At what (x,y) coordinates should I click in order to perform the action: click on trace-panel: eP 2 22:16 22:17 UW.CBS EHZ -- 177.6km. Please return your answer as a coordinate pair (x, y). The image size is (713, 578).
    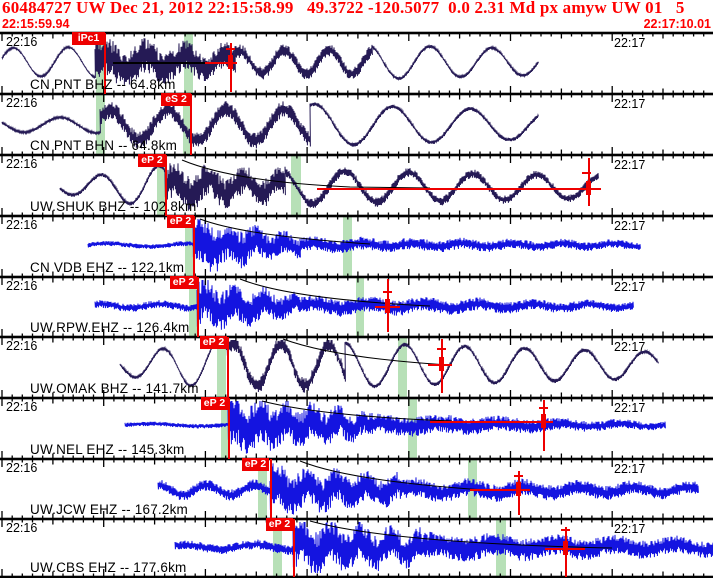
    Looking at the image, I should click on (356, 547).